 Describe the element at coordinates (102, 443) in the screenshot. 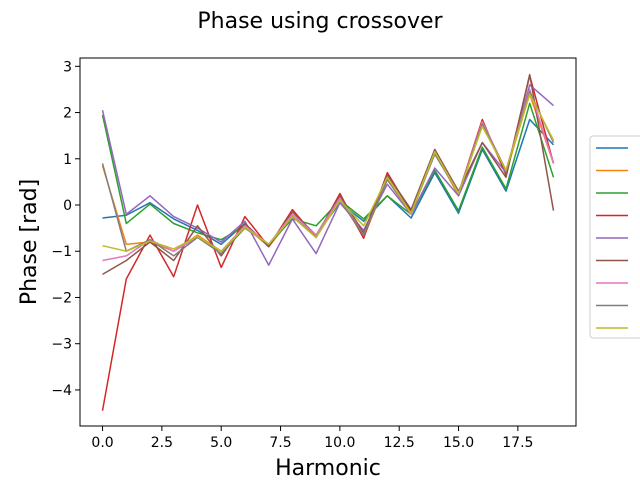

I see `x-tick-label: 0.0` at that location.